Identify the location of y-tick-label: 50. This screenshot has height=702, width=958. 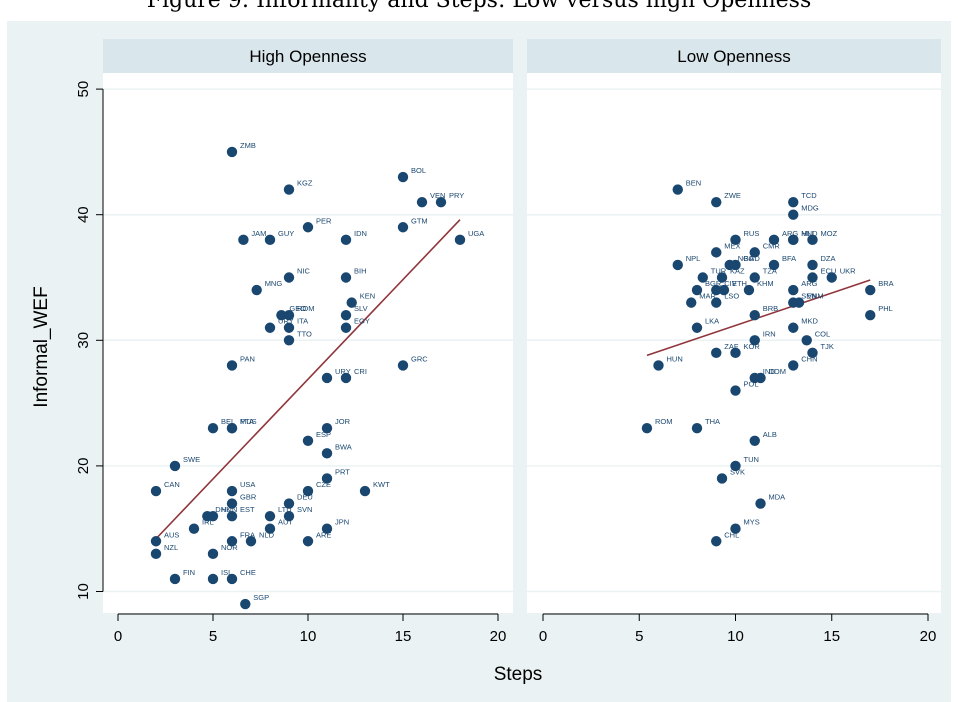
(83, 89).